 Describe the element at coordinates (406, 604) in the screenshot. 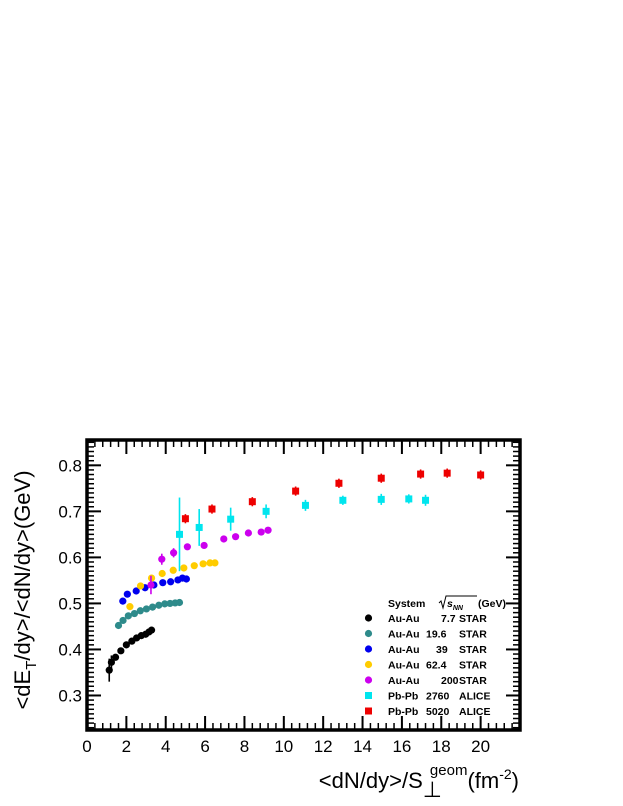

I see `legend-header: System` at that location.